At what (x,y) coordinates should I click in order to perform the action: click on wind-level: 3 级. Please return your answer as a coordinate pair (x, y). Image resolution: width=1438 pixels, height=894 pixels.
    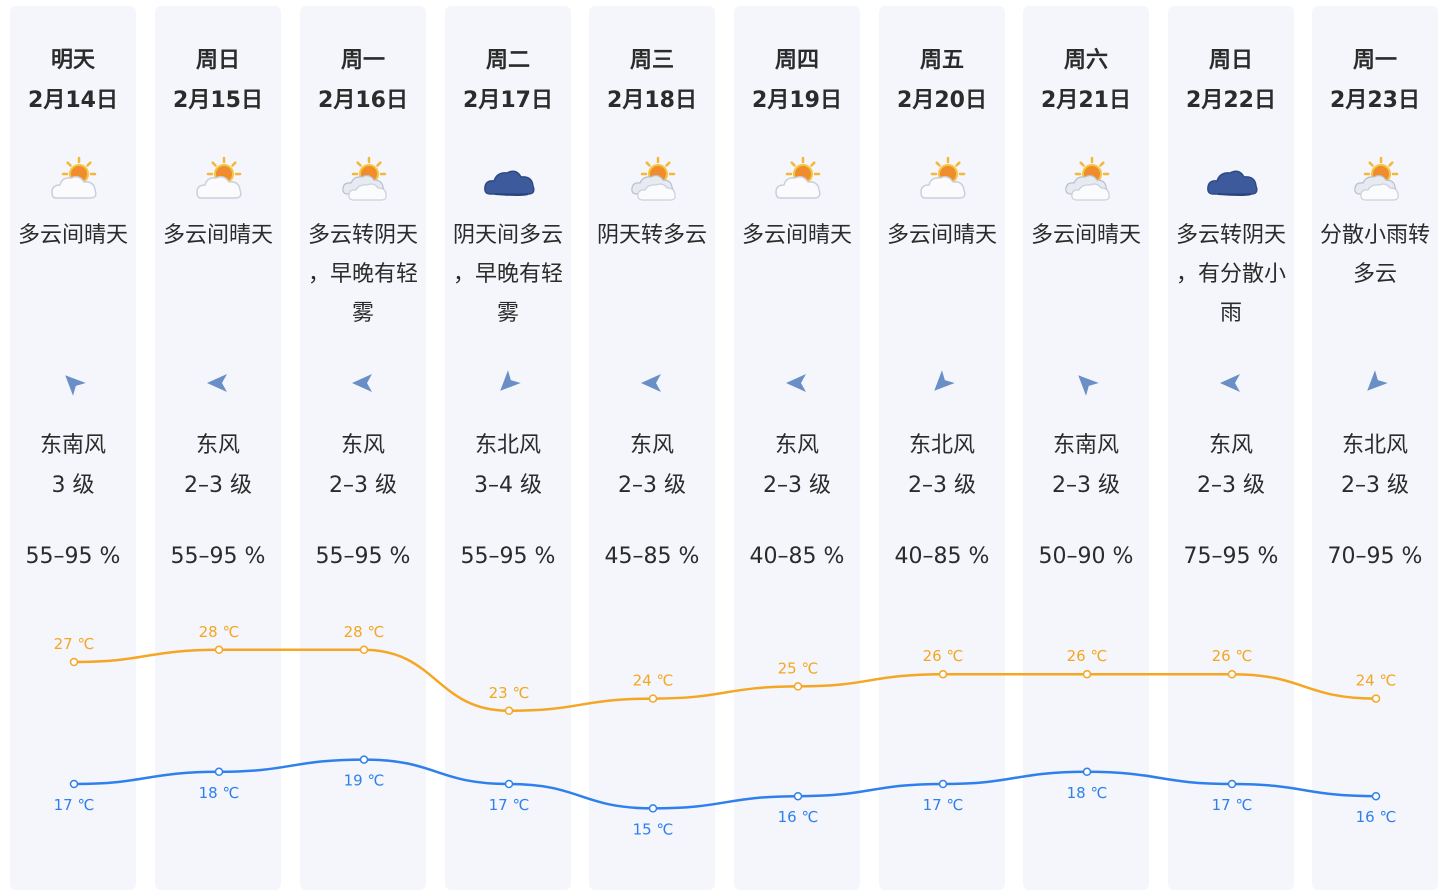
    Looking at the image, I should click on (73, 485).